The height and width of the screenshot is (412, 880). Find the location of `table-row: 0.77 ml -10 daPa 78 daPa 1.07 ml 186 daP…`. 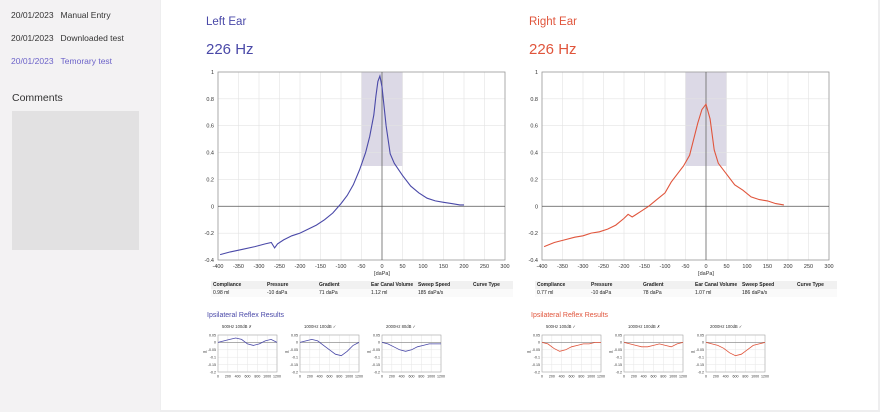

table-row: 0.77 ml -10 daPa 78 daPa 1.07 ml 186 daP… is located at coordinates (686, 293).